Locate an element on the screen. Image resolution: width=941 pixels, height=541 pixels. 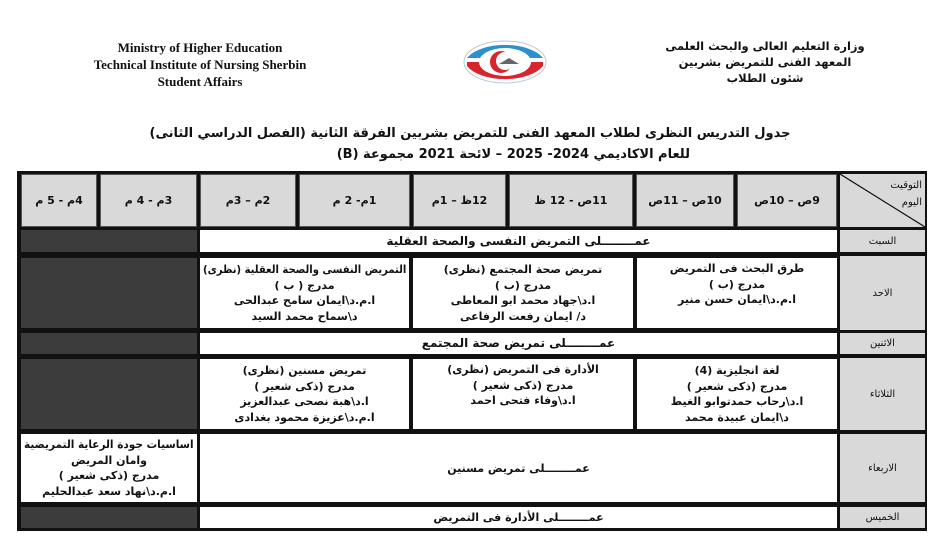
lecturer: د\ايمان عبيدة محمد is located at coordinates (737, 417).